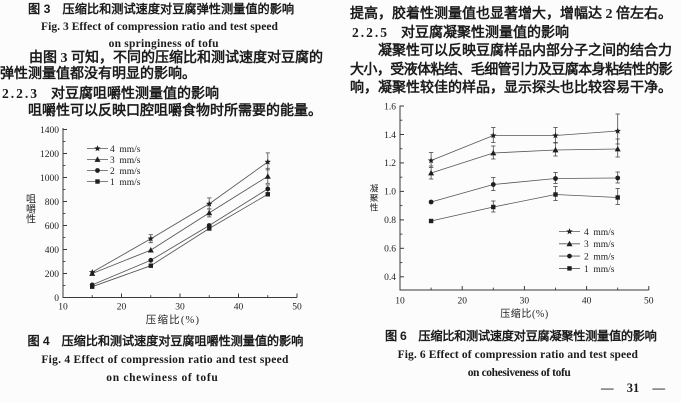  What do you see at coordinates (374, 198) in the screenshot?
I see `svg-text: 聚` at bounding box center [374, 198].